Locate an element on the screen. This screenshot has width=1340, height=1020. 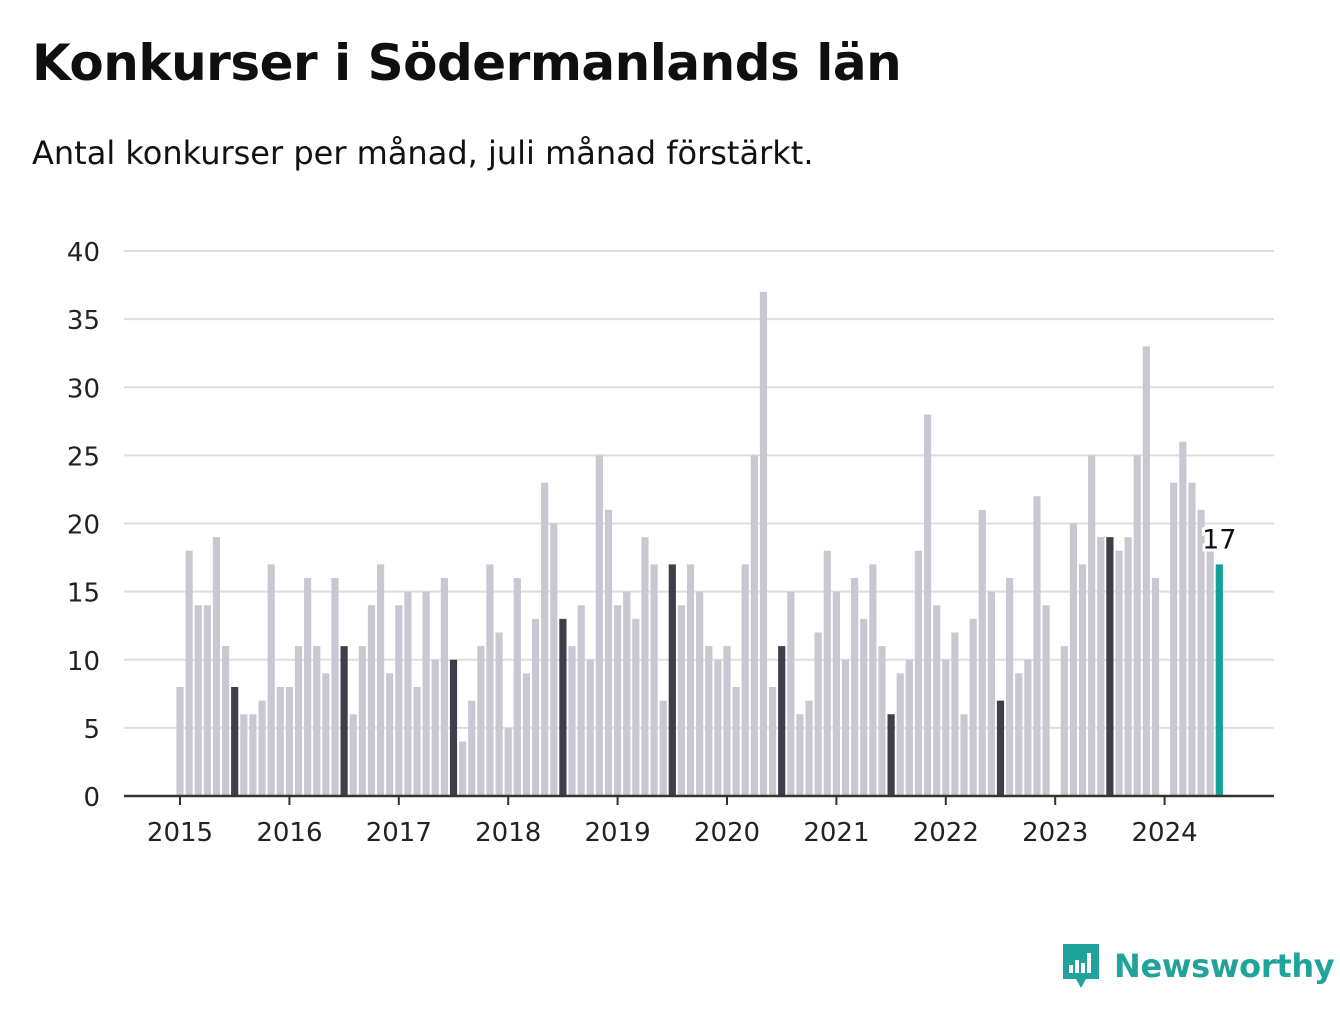
x-tick-label: 2023 is located at coordinates (1055, 833).